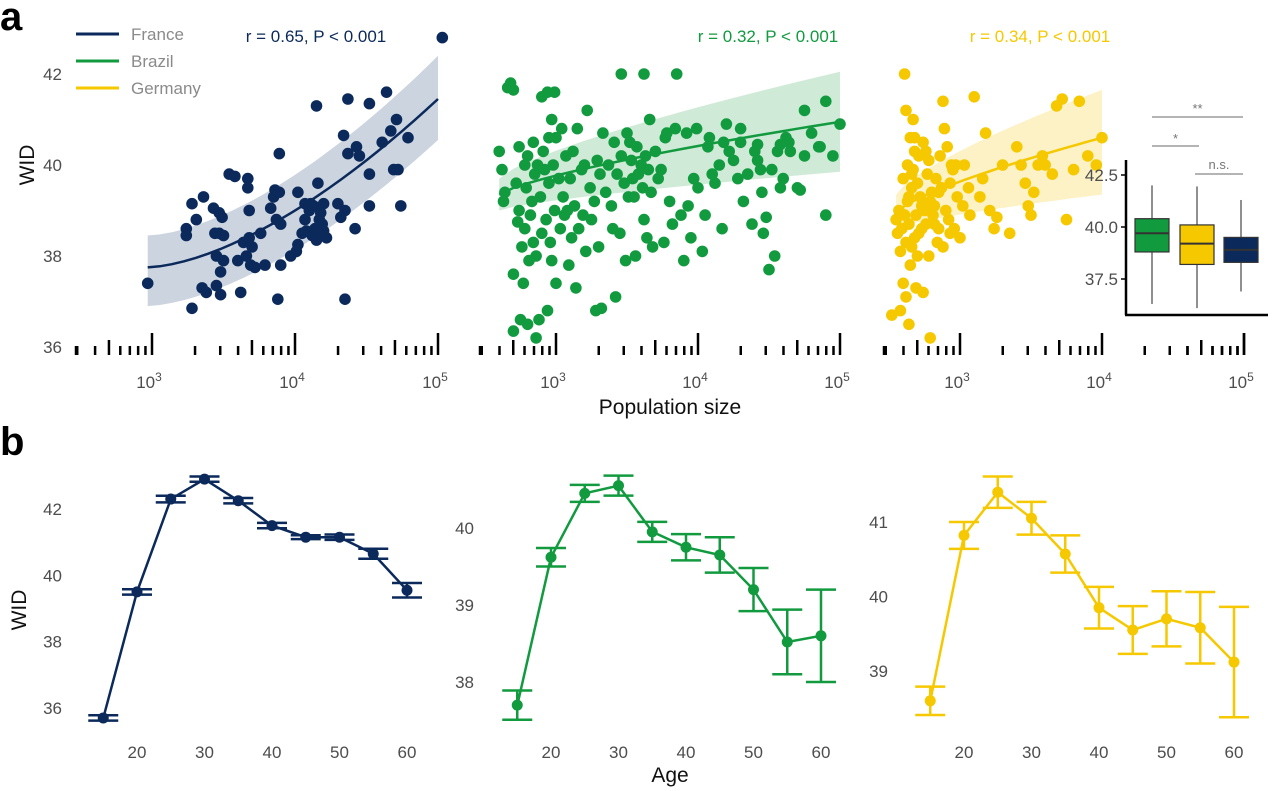 This screenshot has height=791, width=1280. What do you see at coordinates (316, 36) in the screenshot?
I see `correlation-annotation: r = 0.65, P < 0.001` at bounding box center [316, 36].